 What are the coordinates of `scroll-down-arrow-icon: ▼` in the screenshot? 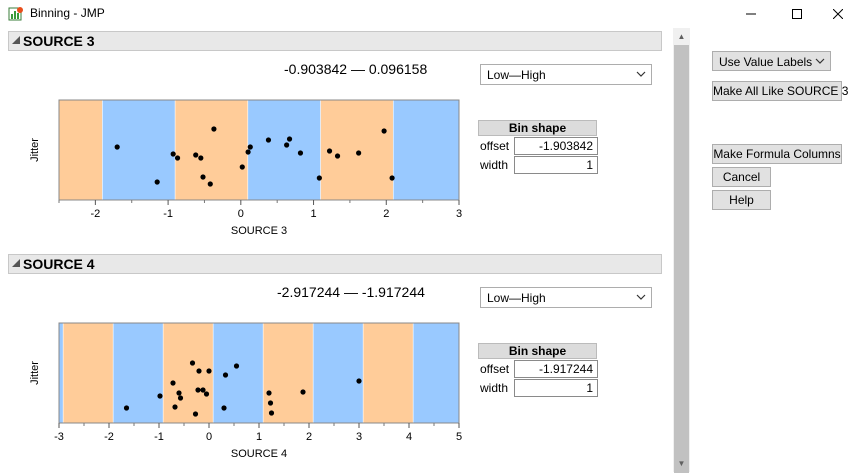 It's located at (681, 463).